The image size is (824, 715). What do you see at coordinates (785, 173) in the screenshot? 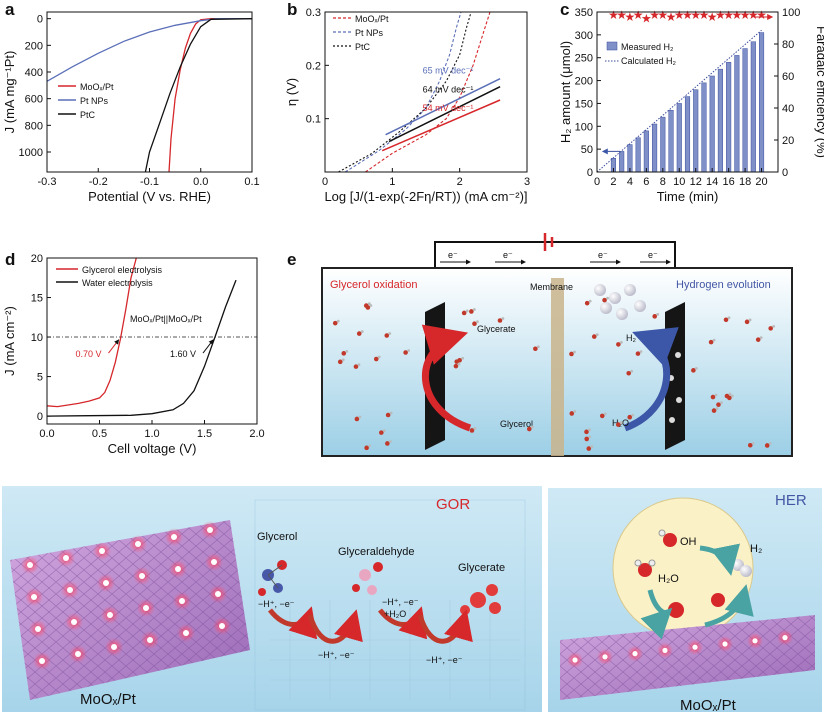
I see `y2-tick-label: 0` at bounding box center [785, 173].